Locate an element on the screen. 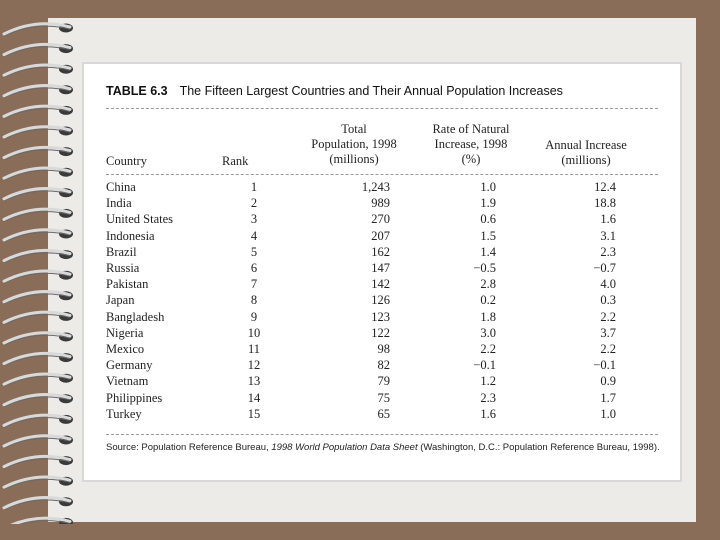 The image size is (720, 540). cell-increase: −0.1 is located at coordinates (604, 365).